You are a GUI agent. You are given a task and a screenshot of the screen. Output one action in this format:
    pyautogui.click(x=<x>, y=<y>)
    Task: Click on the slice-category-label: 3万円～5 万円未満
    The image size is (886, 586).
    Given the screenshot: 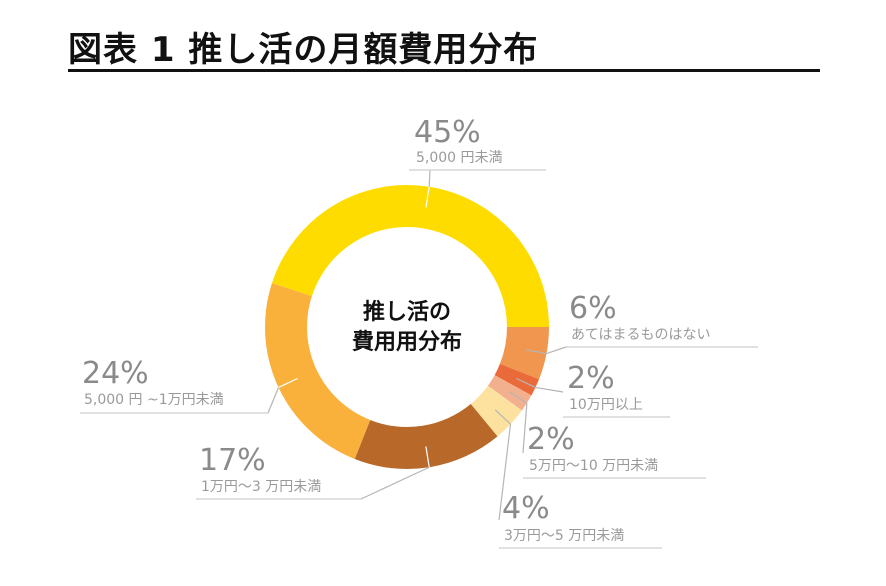 What is the action you would take?
    pyautogui.click(x=564, y=536)
    